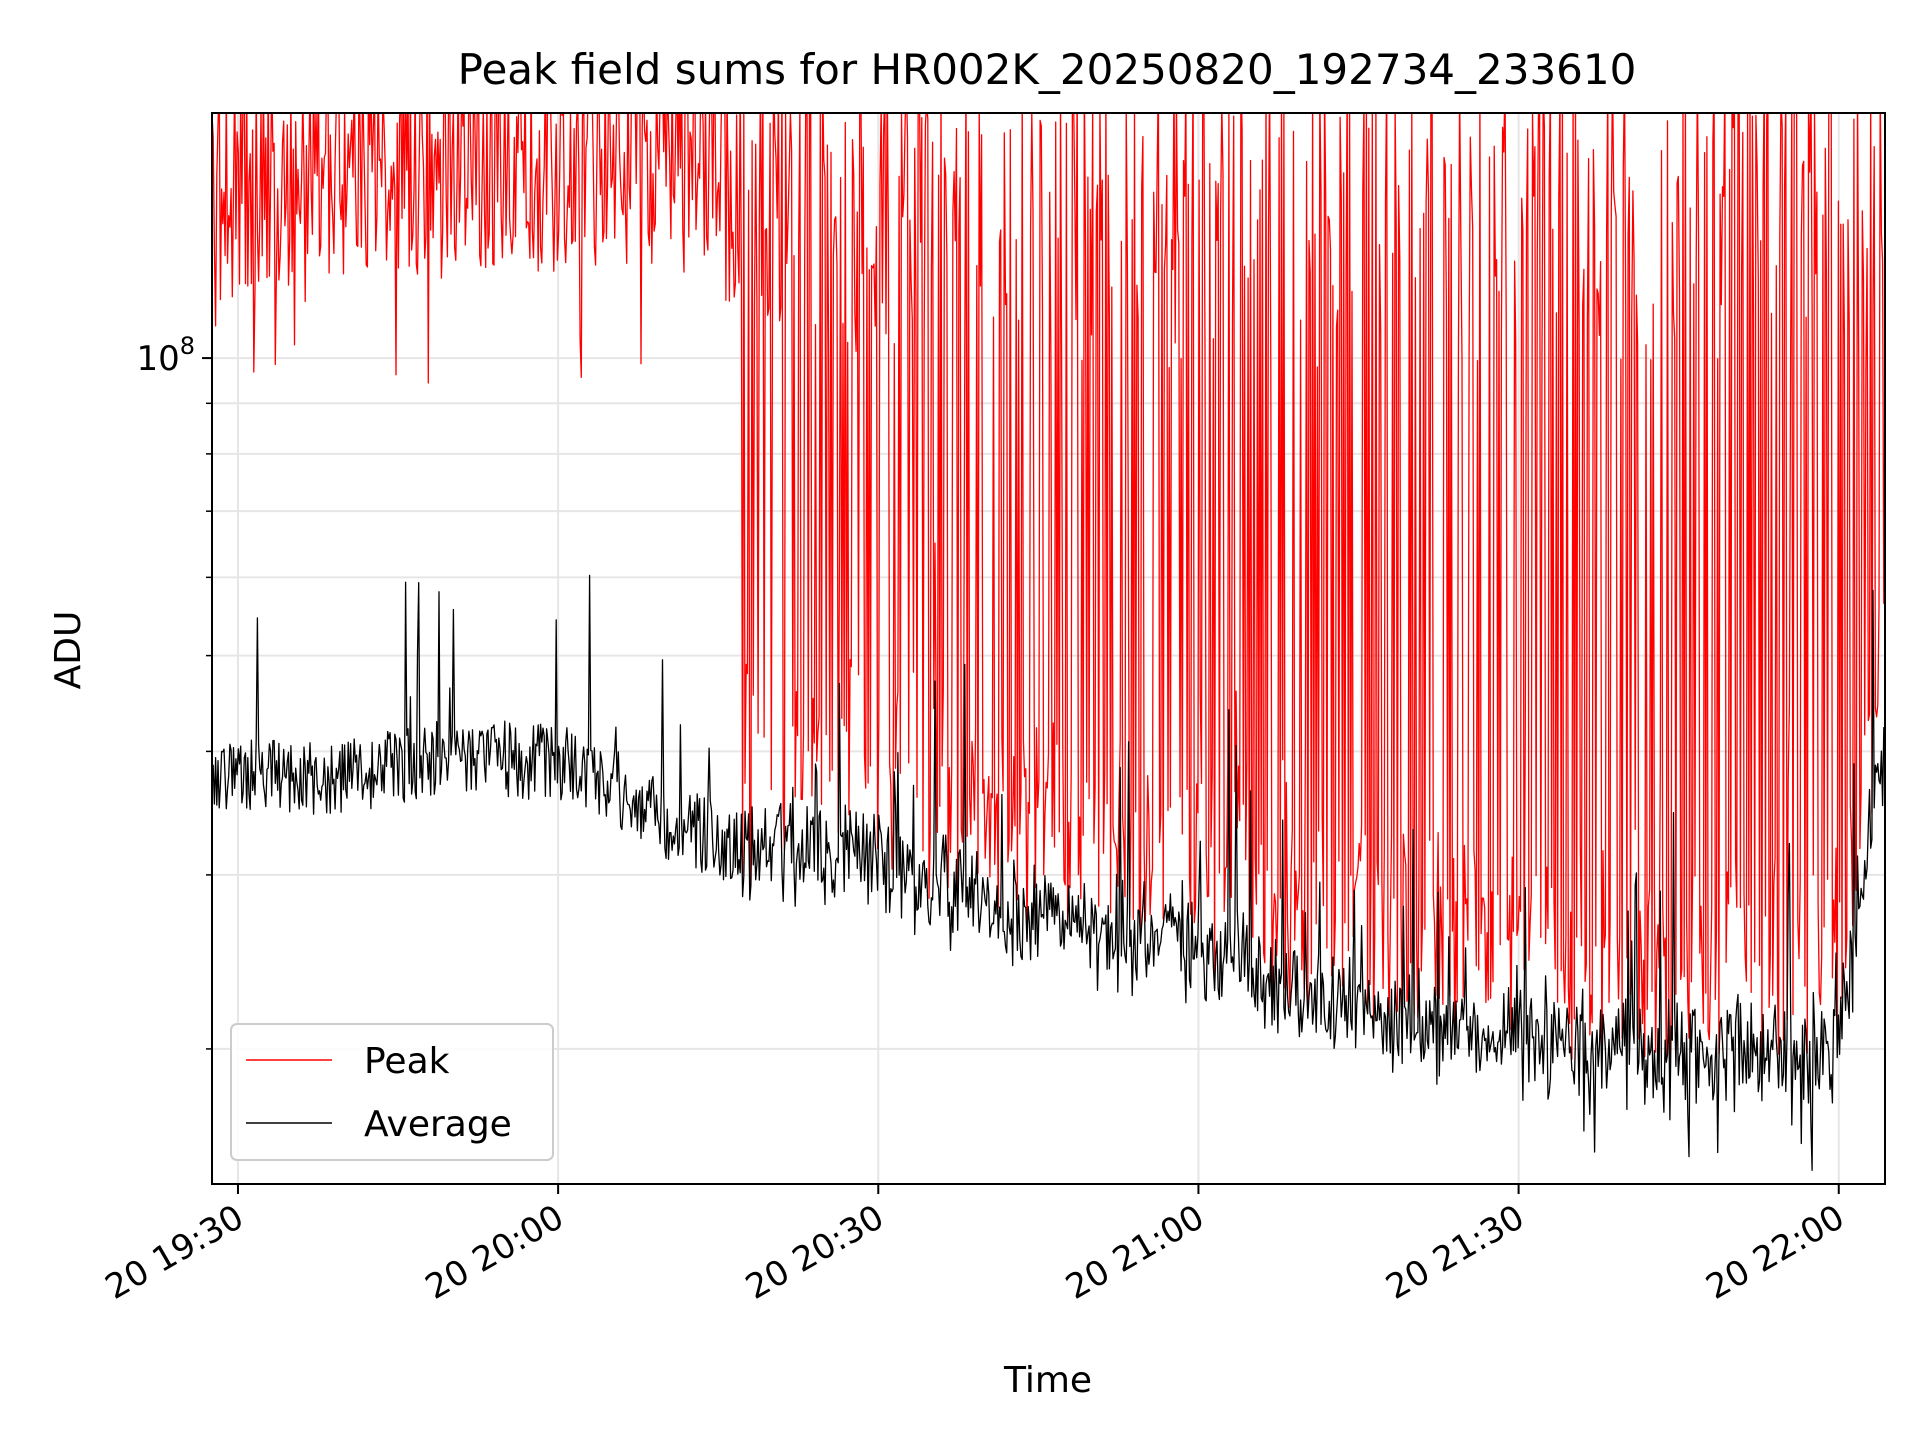 The width and height of the screenshot is (1920, 1445). I want to click on legend-box, so click(392, 1092).